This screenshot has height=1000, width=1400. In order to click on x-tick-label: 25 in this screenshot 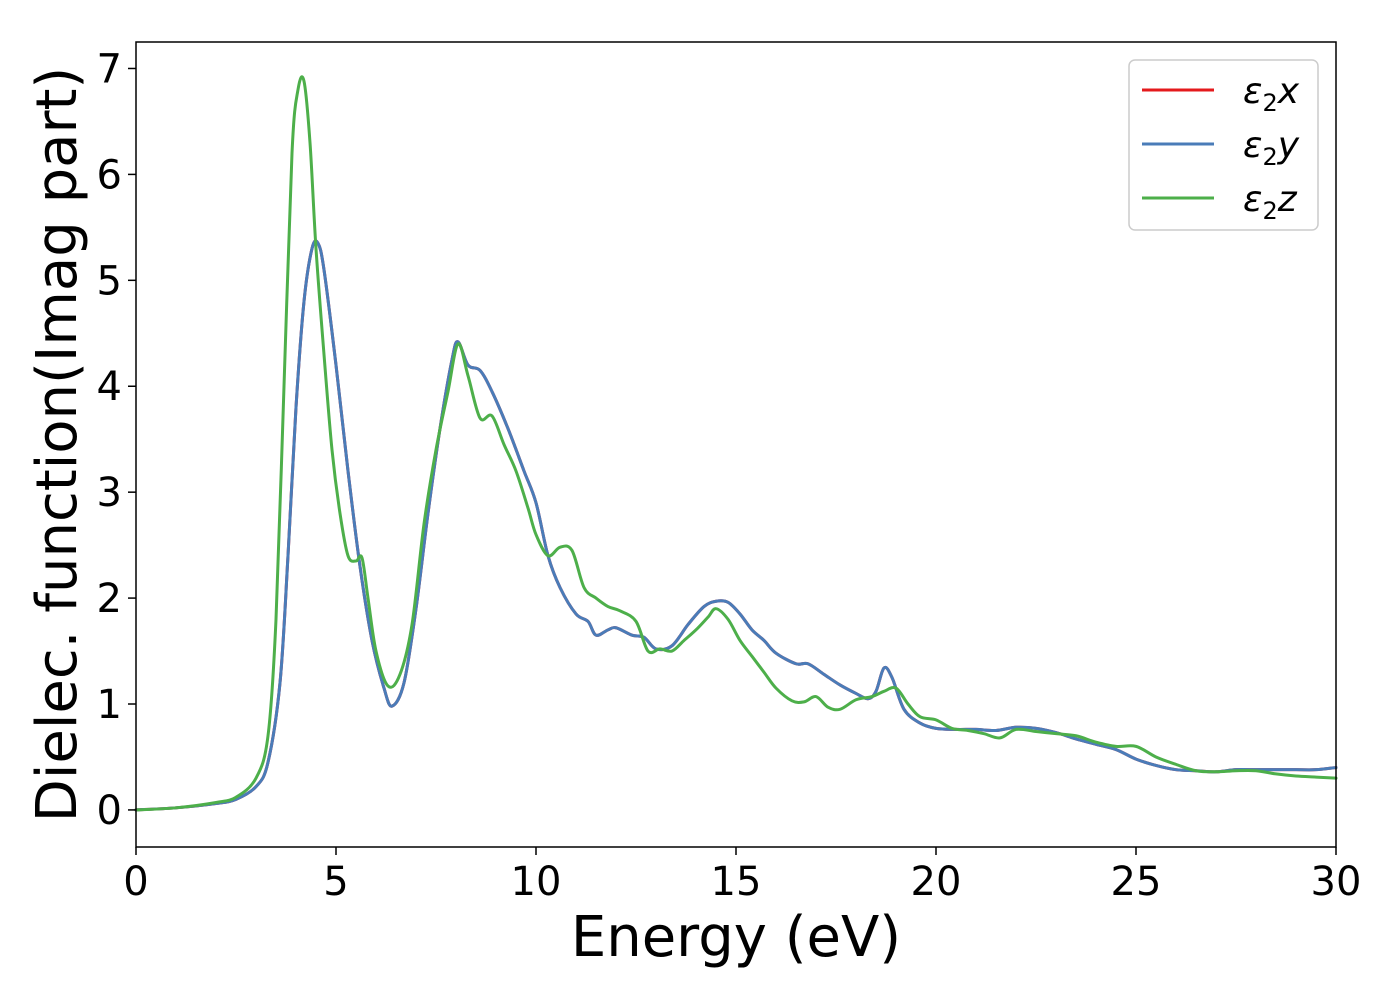, I will do `click(1136, 882)`.